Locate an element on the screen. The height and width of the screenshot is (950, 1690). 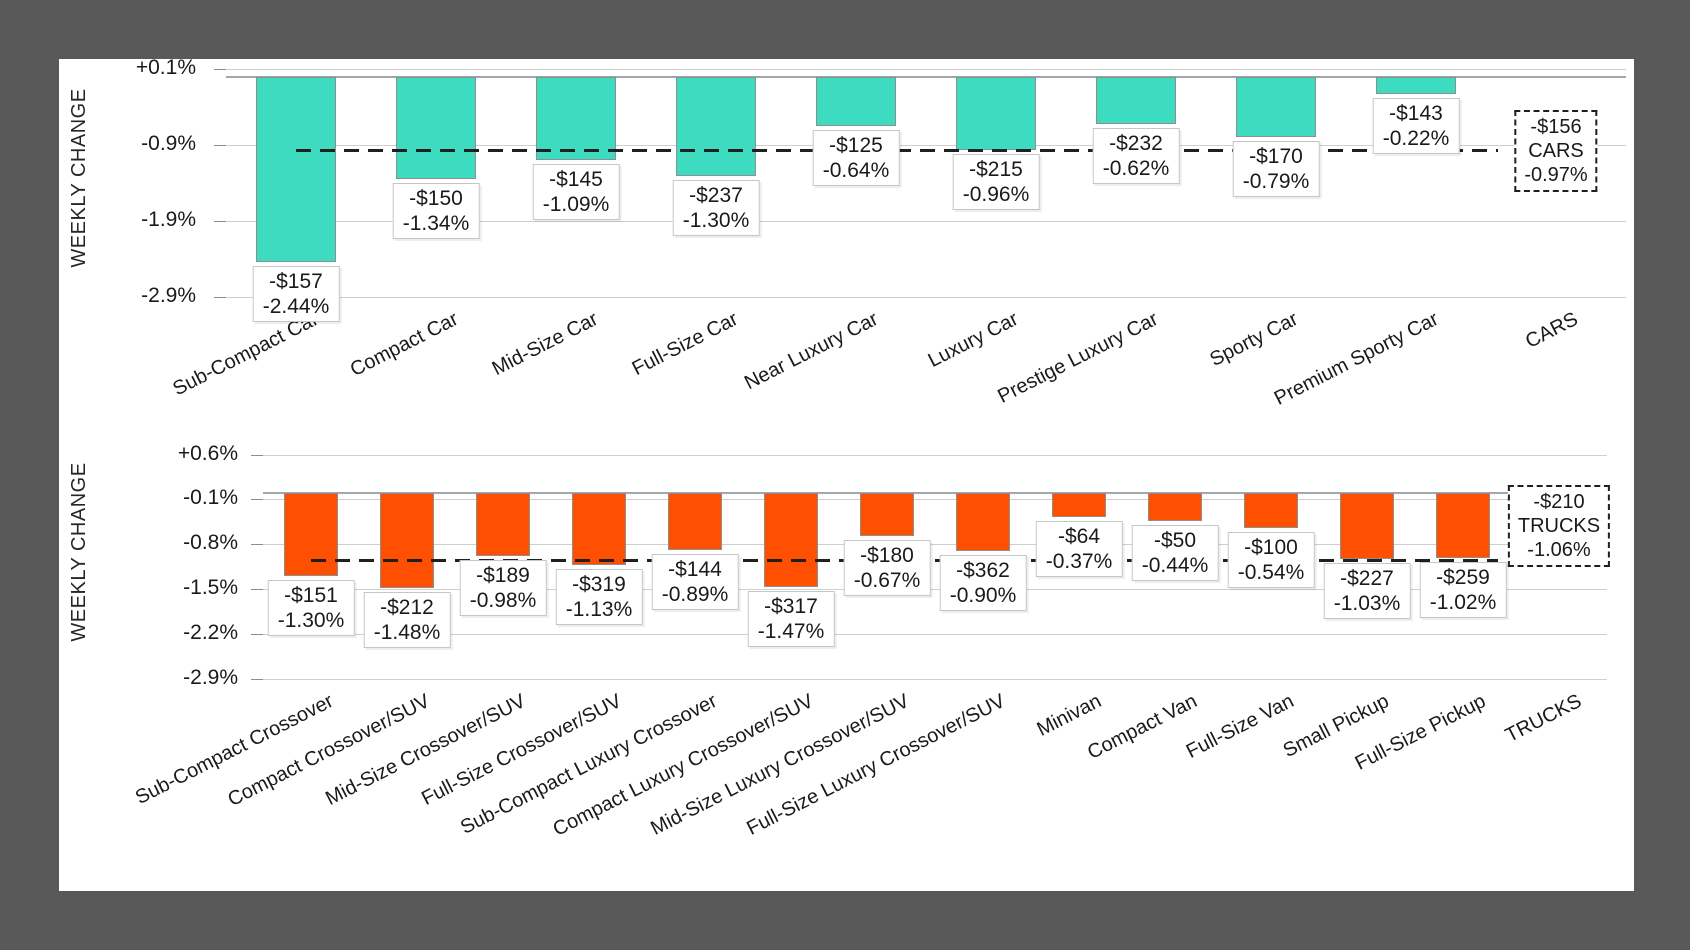
cars-bar-data-label: -$215 -0.96% is located at coordinates (996, 181).